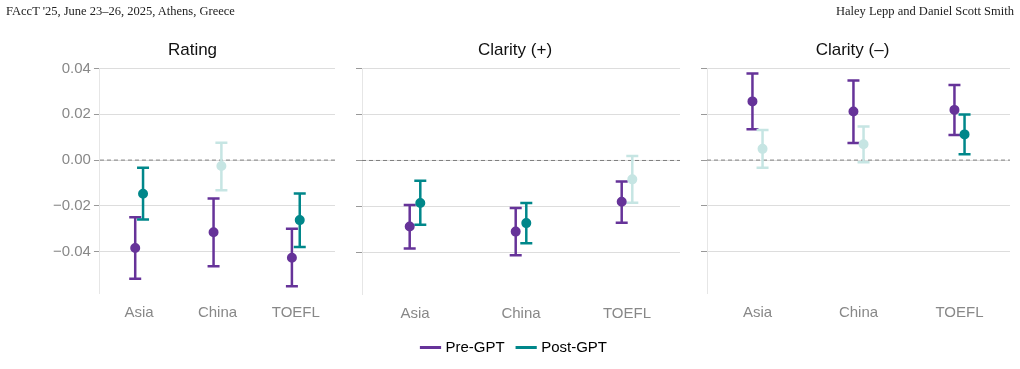 This screenshot has width=1020, height=369. Describe the element at coordinates (71, 250) in the screenshot. I see `y-tick-label: −0.04` at that location.